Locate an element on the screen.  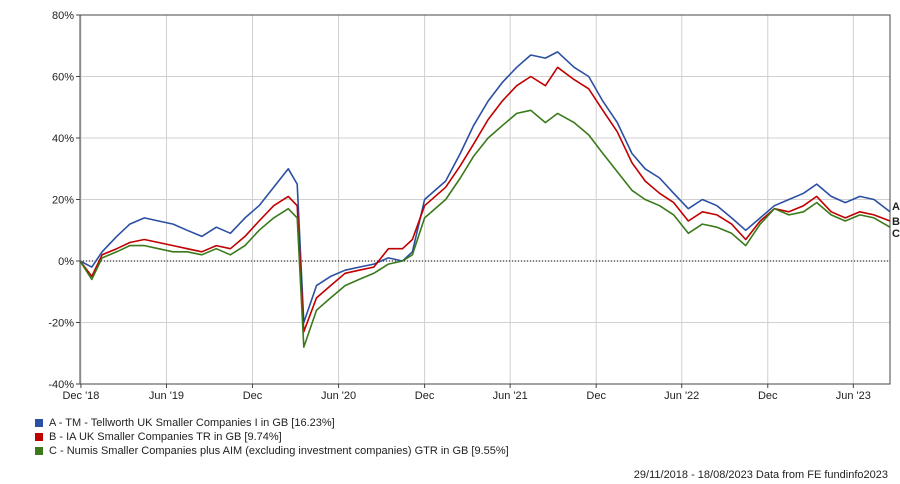
y-tick-label: 60% is located at coordinates (63, 78).